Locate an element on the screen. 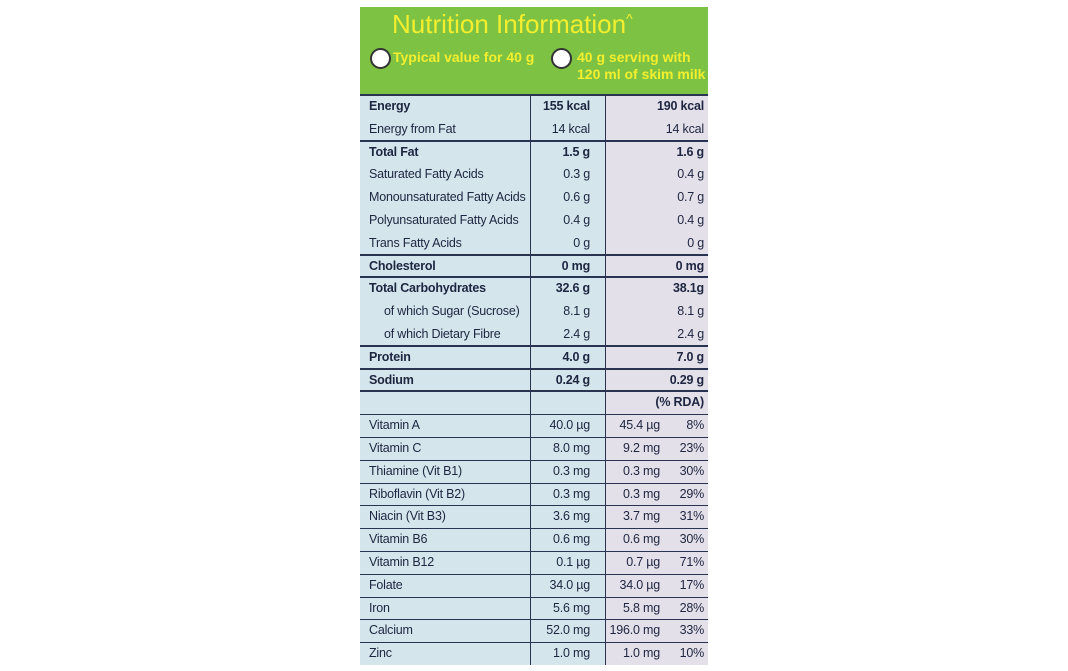  value-40g: 0.24 g is located at coordinates (572, 379).